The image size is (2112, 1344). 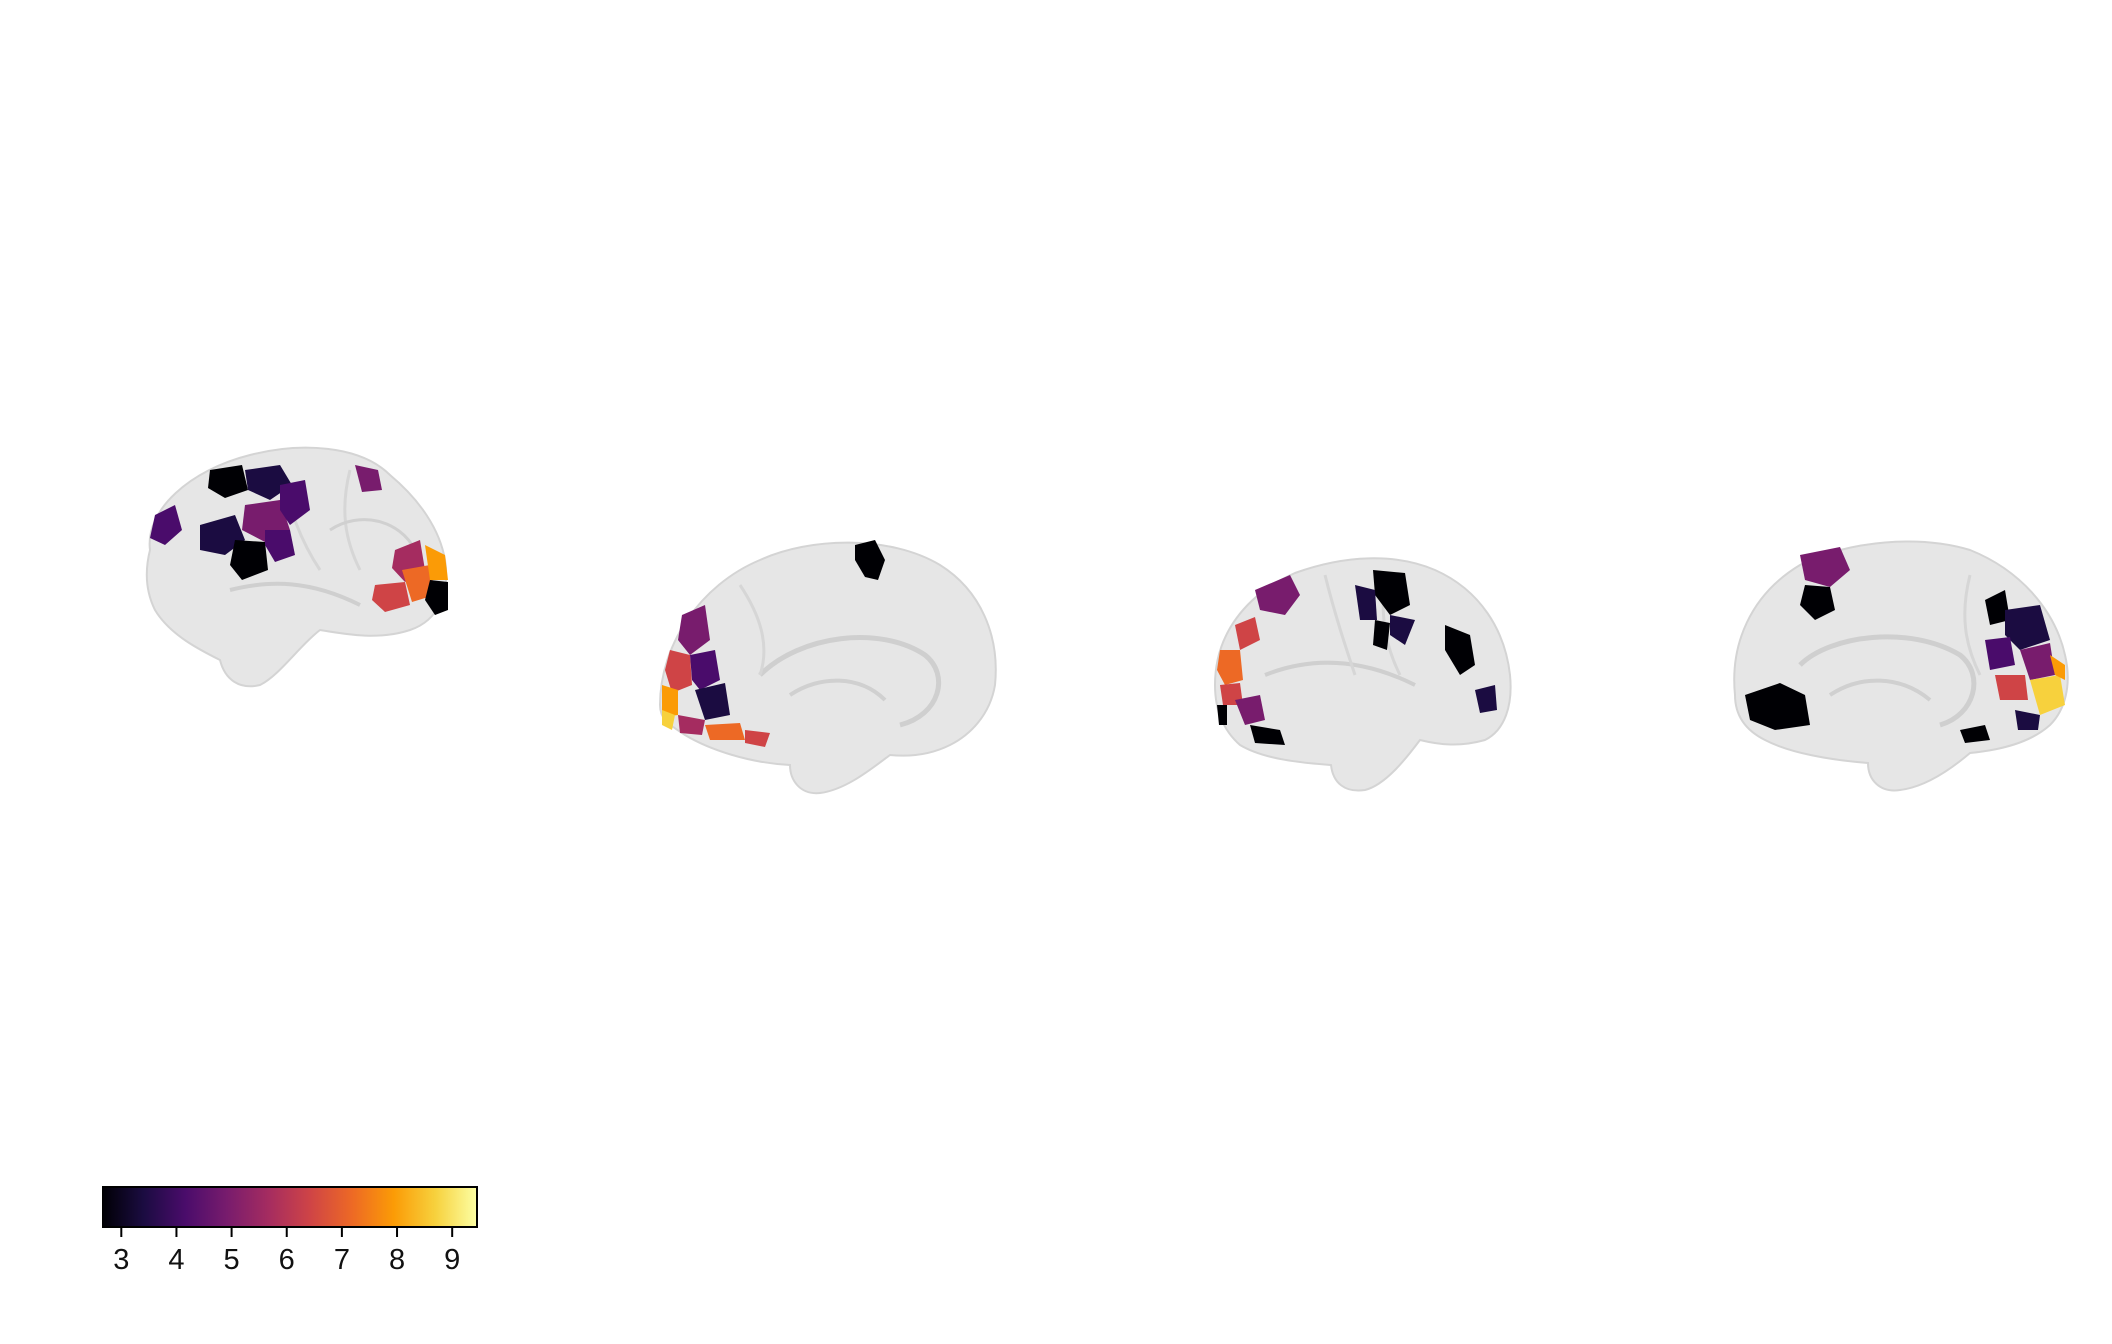 What do you see at coordinates (342, 1260) in the screenshot?
I see `colorbar-tick-label: 7` at bounding box center [342, 1260].